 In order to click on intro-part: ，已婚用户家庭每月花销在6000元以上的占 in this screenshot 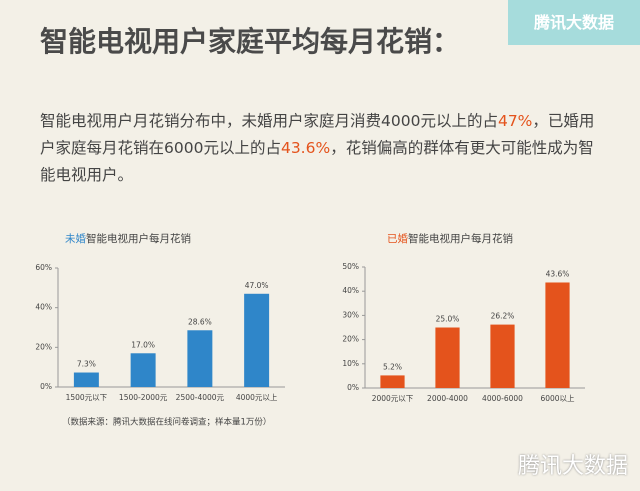, I will do `click(317, 134)`.